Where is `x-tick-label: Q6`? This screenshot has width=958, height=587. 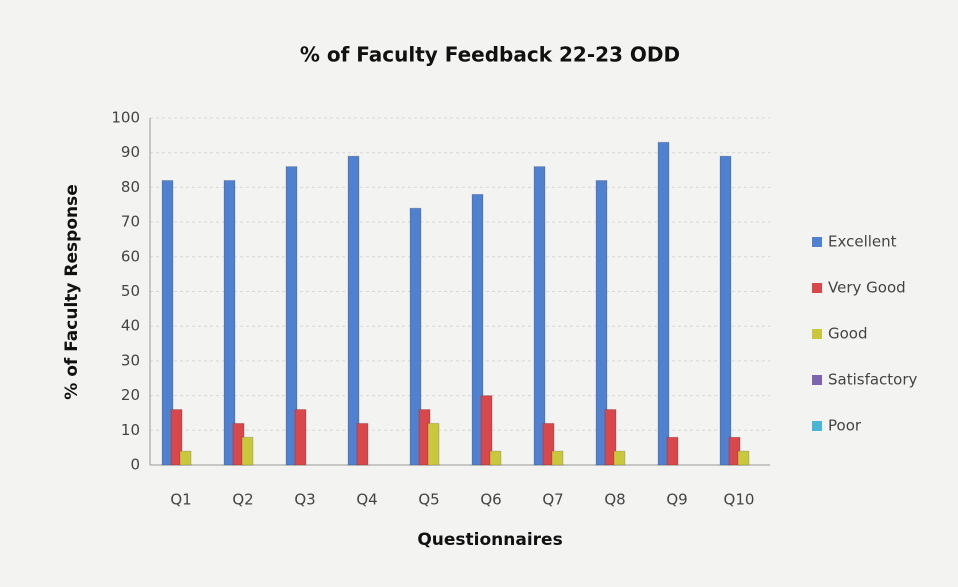
x-tick-label: Q6 is located at coordinates (490, 500).